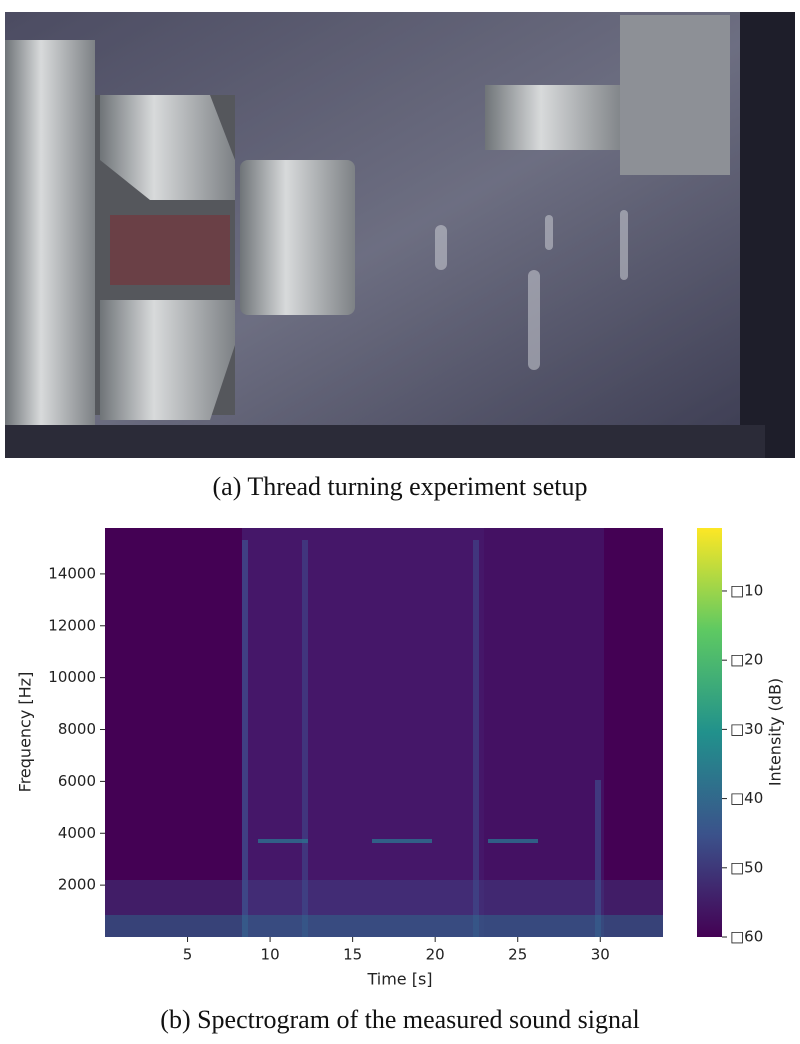 Image resolution: width=800 pixels, height=1044 pixels. Describe the element at coordinates (77, 729) in the screenshot. I see `y-tick-label: 8000` at that location.